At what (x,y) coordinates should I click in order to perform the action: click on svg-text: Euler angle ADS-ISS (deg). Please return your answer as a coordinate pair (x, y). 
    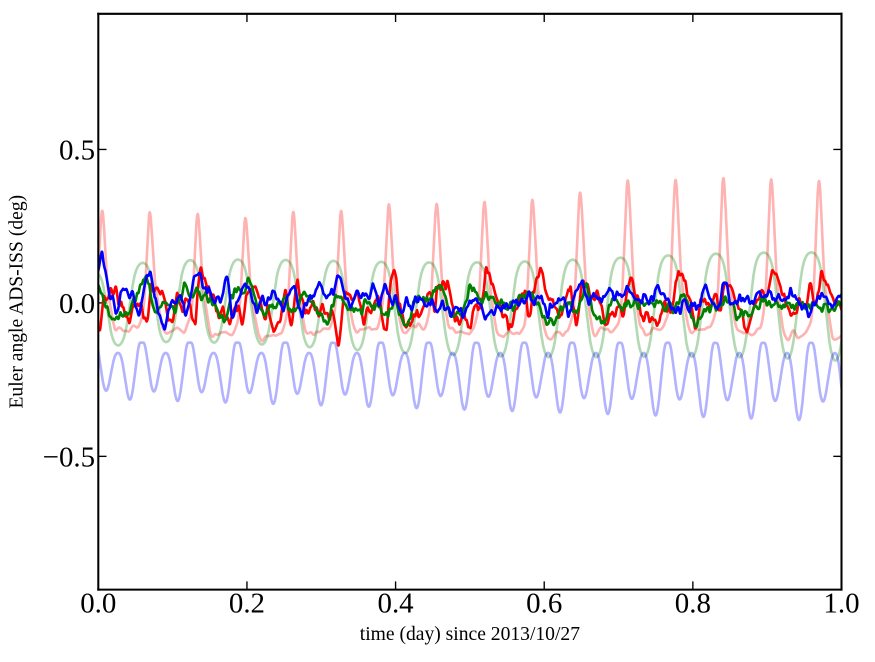
    Looking at the image, I should click on (16, 302).